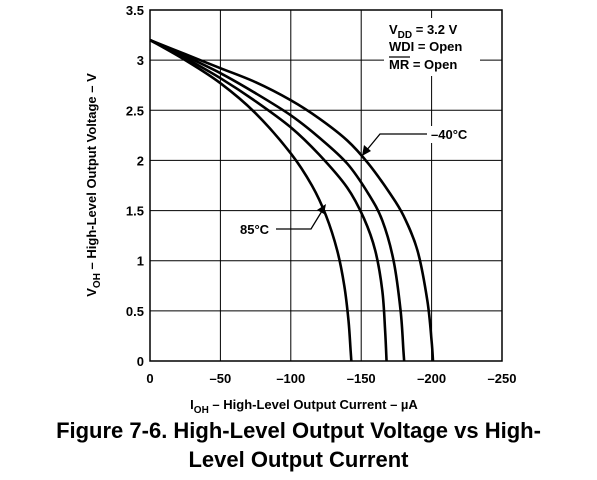  What do you see at coordinates (91, 173) in the screenshot?
I see `y-axis-title-rest: – High-Level Output Voltage – V` at bounding box center [91, 173].